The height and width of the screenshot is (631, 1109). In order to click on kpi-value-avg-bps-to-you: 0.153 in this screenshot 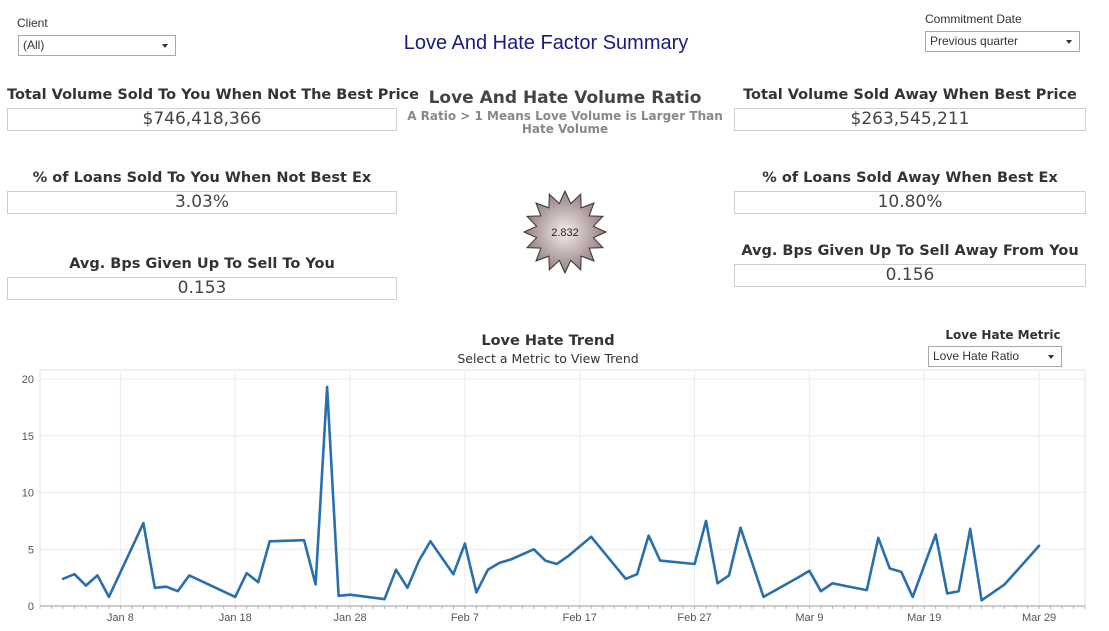, I will do `click(202, 288)`.